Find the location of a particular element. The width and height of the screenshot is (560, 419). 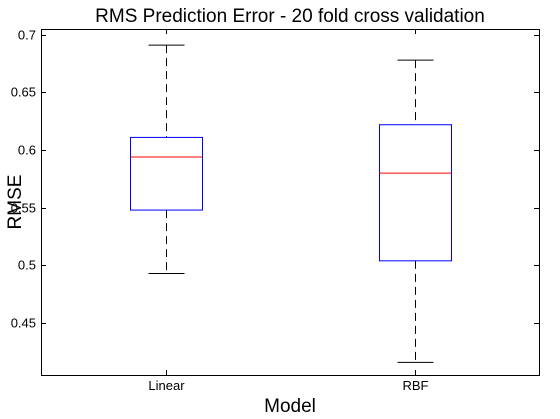

x-axis-label: Model is located at coordinates (290, 406).